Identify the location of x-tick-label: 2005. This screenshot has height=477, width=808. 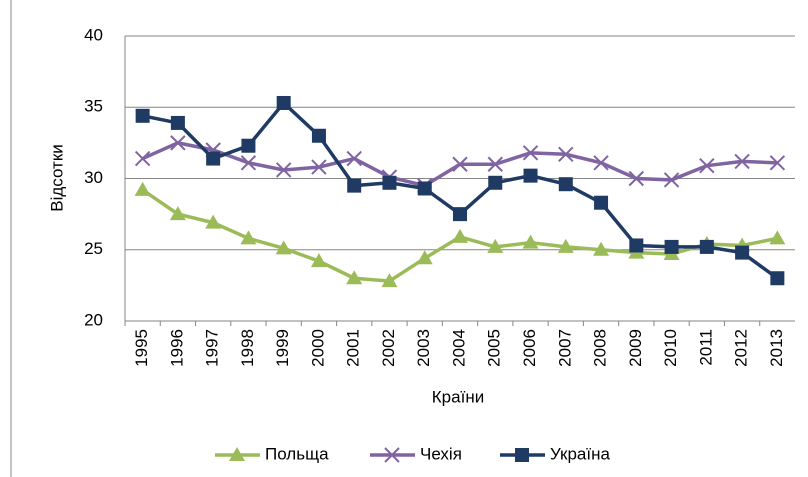
(494, 348).